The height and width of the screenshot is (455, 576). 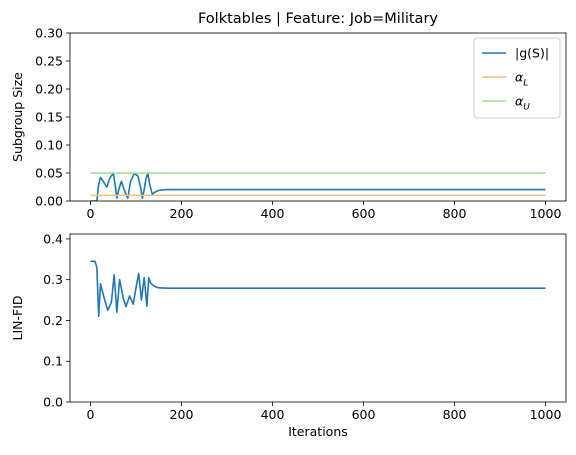 What do you see at coordinates (49, 89) in the screenshot?
I see `y-tick-label: 0.20` at bounding box center [49, 89].